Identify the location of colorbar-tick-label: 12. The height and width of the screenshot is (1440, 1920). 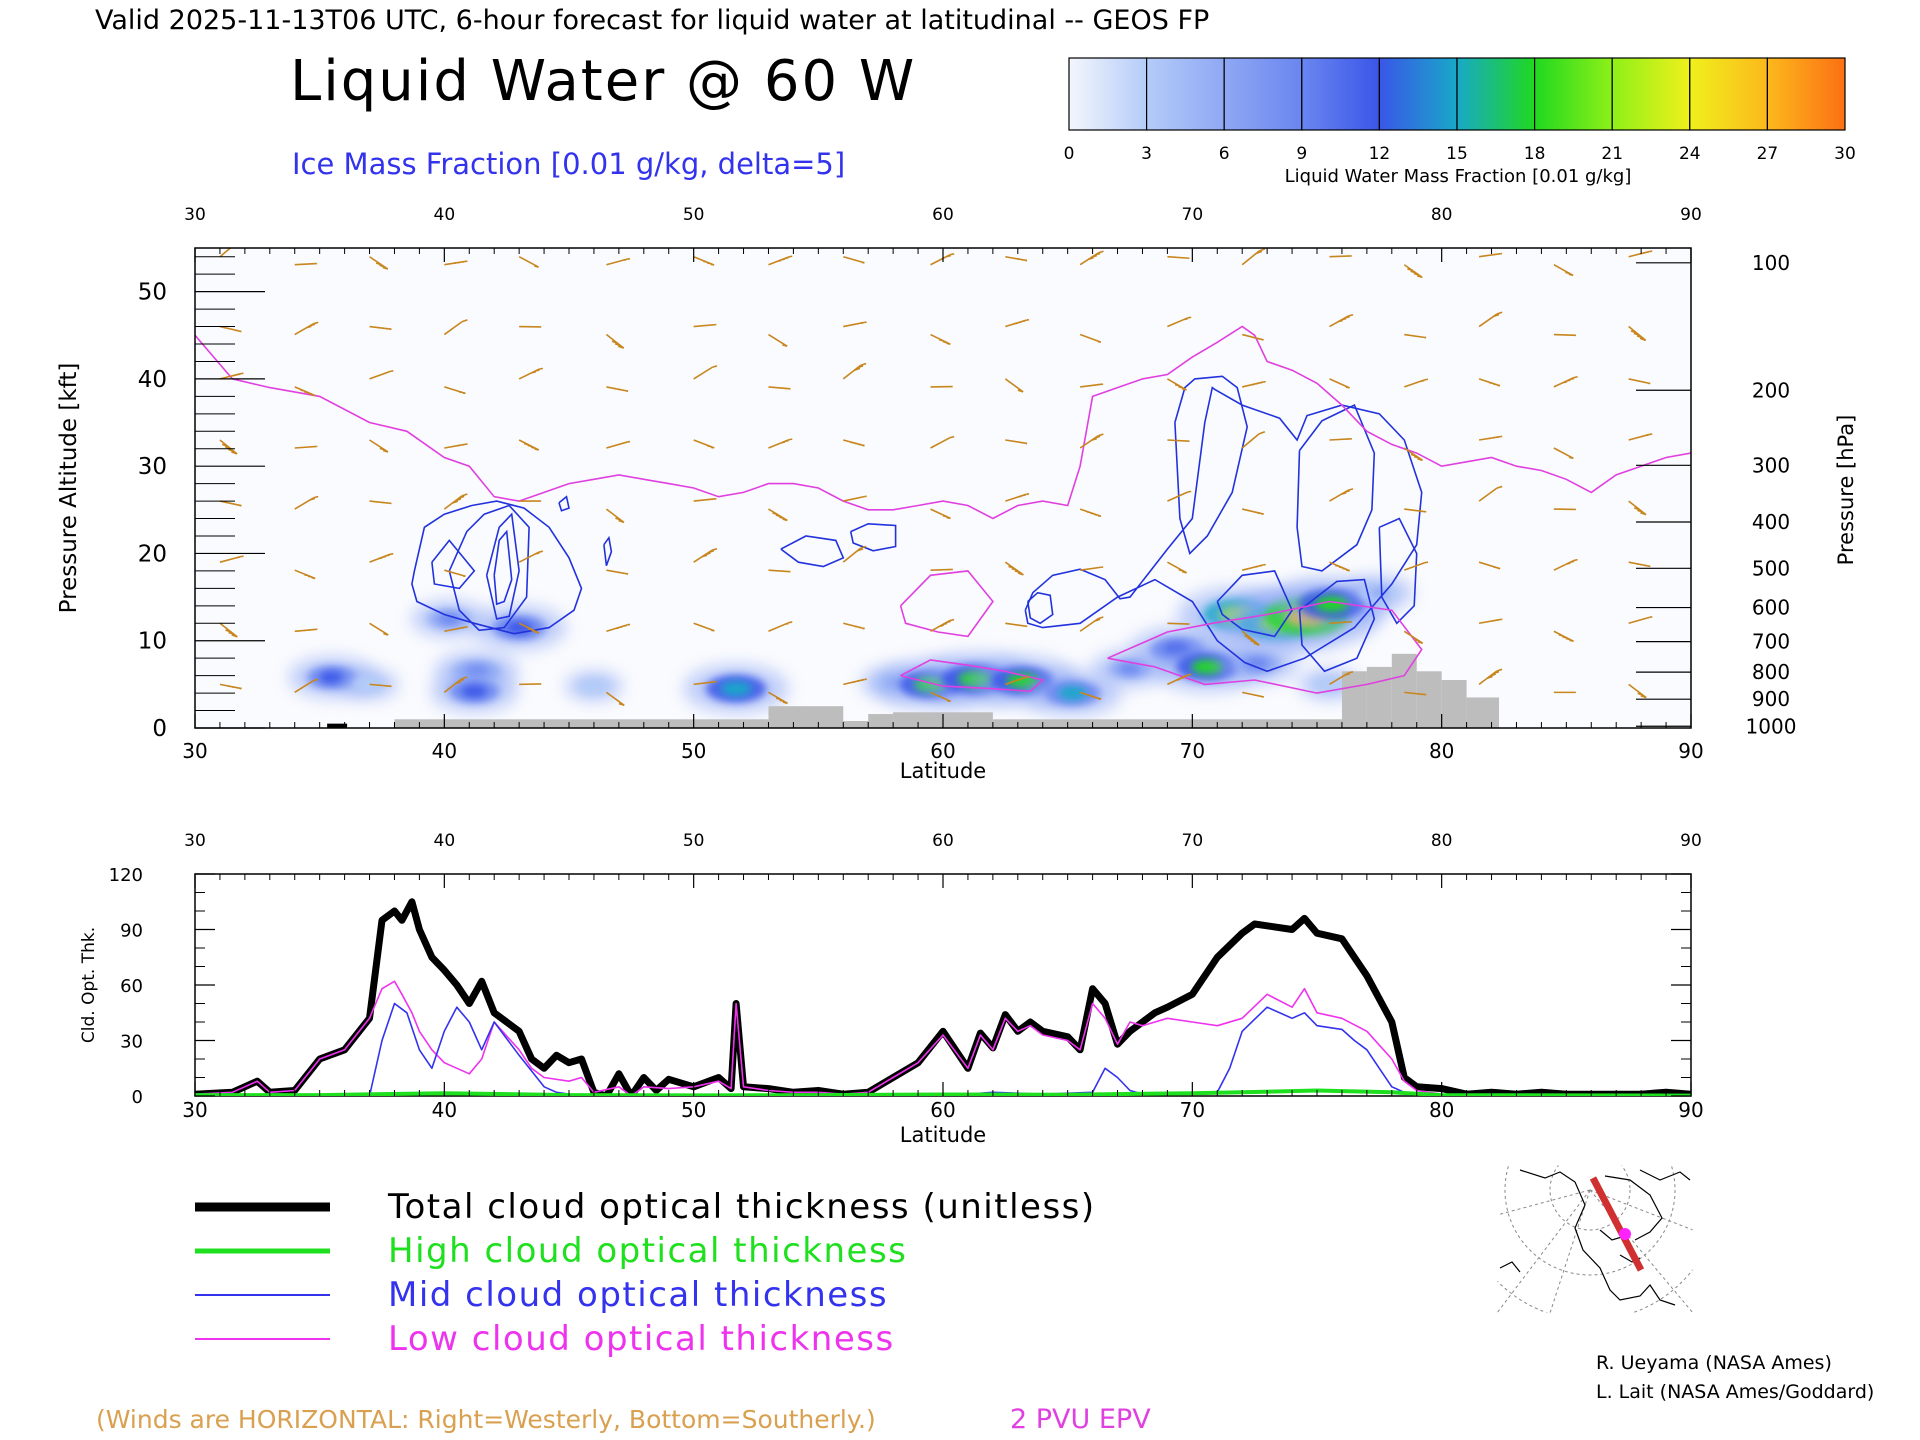
(1380, 154).